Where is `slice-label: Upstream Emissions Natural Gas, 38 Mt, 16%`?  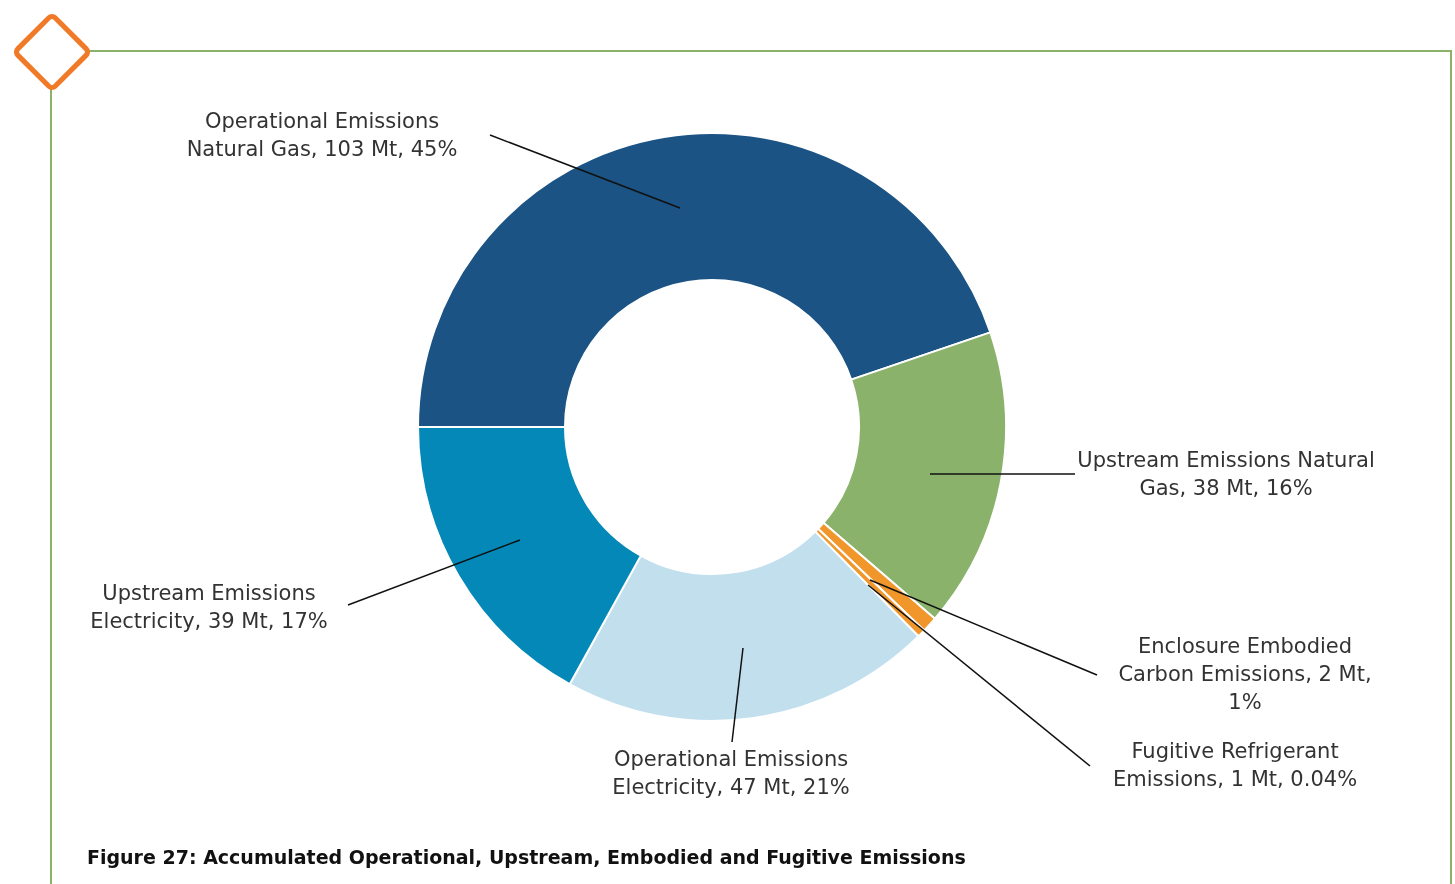
slice-label: Upstream Emissions Natural Gas, 38 Mt, 16% is located at coordinates (1226, 474).